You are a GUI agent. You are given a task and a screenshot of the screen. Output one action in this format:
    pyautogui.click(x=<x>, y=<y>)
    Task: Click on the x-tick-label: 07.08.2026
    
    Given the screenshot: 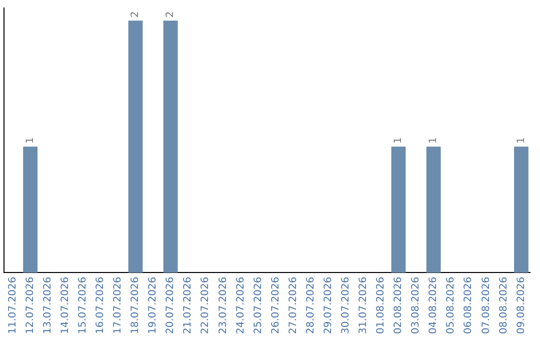 What is the action you would take?
    pyautogui.click(x=486, y=305)
    